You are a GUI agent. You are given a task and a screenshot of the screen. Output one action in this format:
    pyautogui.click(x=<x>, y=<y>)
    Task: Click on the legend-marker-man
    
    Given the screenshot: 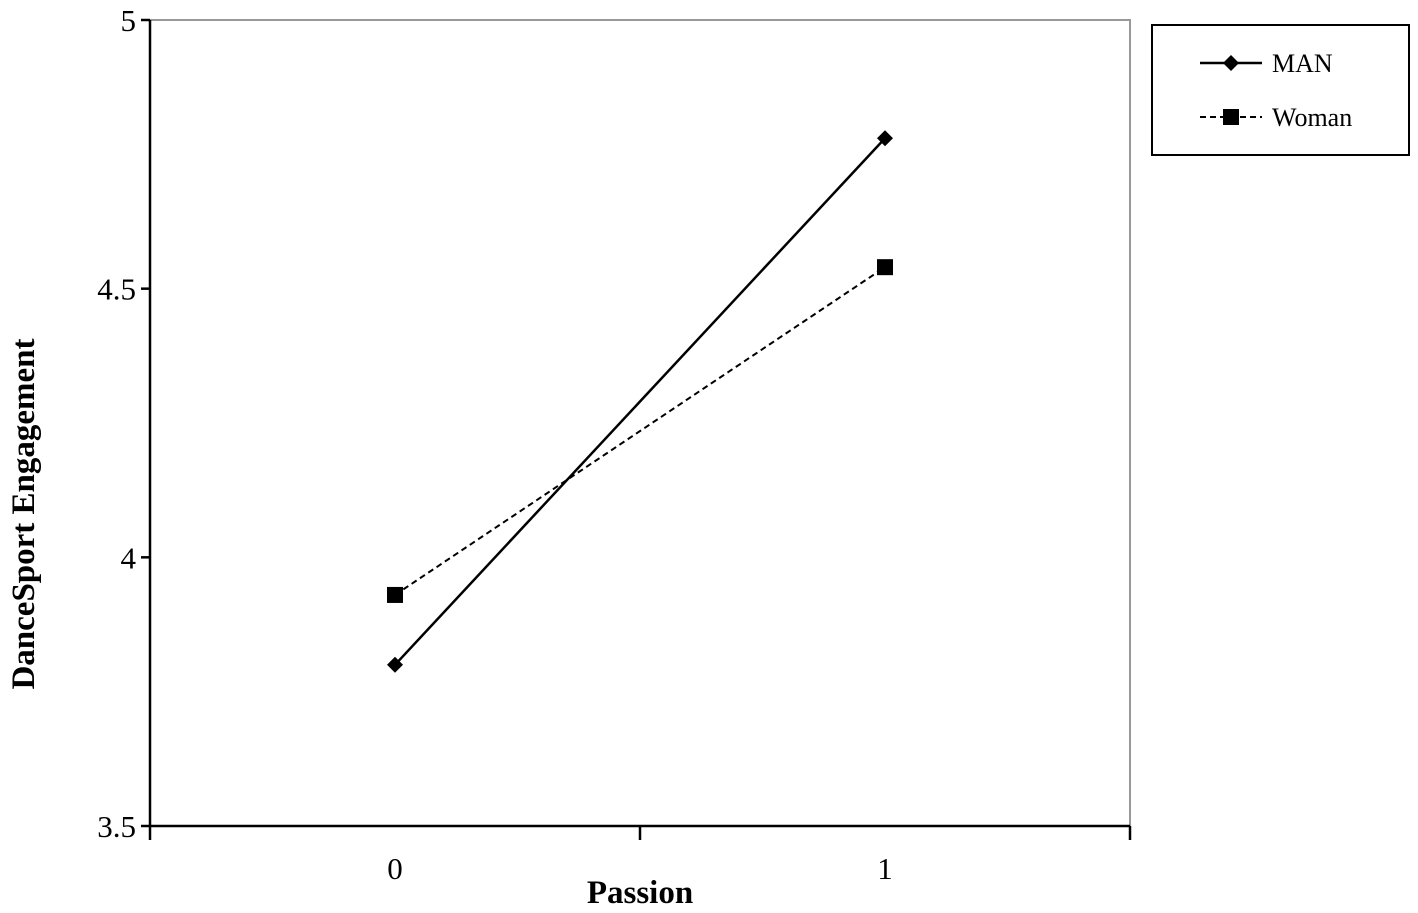 What is the action you would take?
    pyautogui.click(x=1231, y=63)
    